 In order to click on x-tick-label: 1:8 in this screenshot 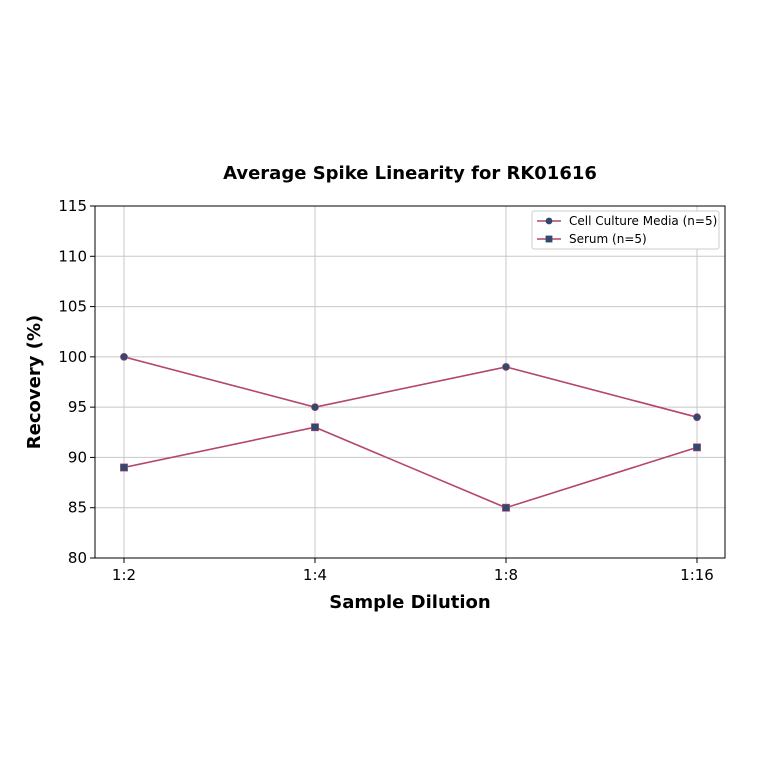, I will do `click(506, 575)`.